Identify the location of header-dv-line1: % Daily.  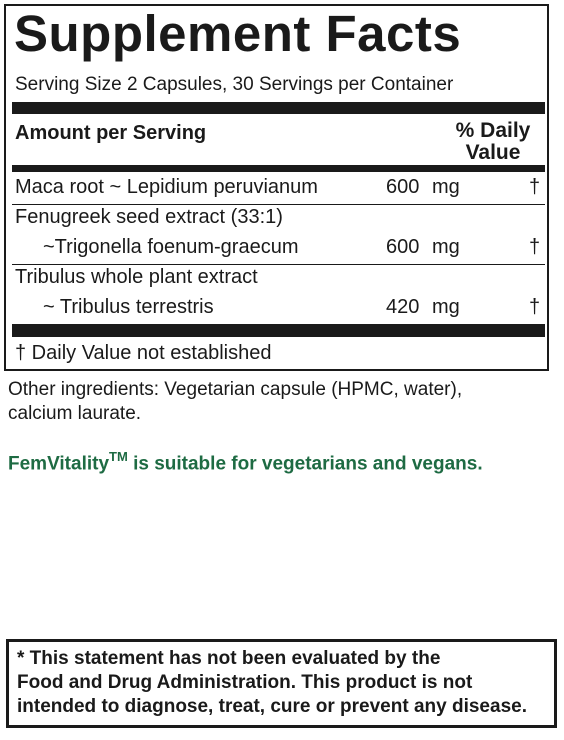
(493, 130).